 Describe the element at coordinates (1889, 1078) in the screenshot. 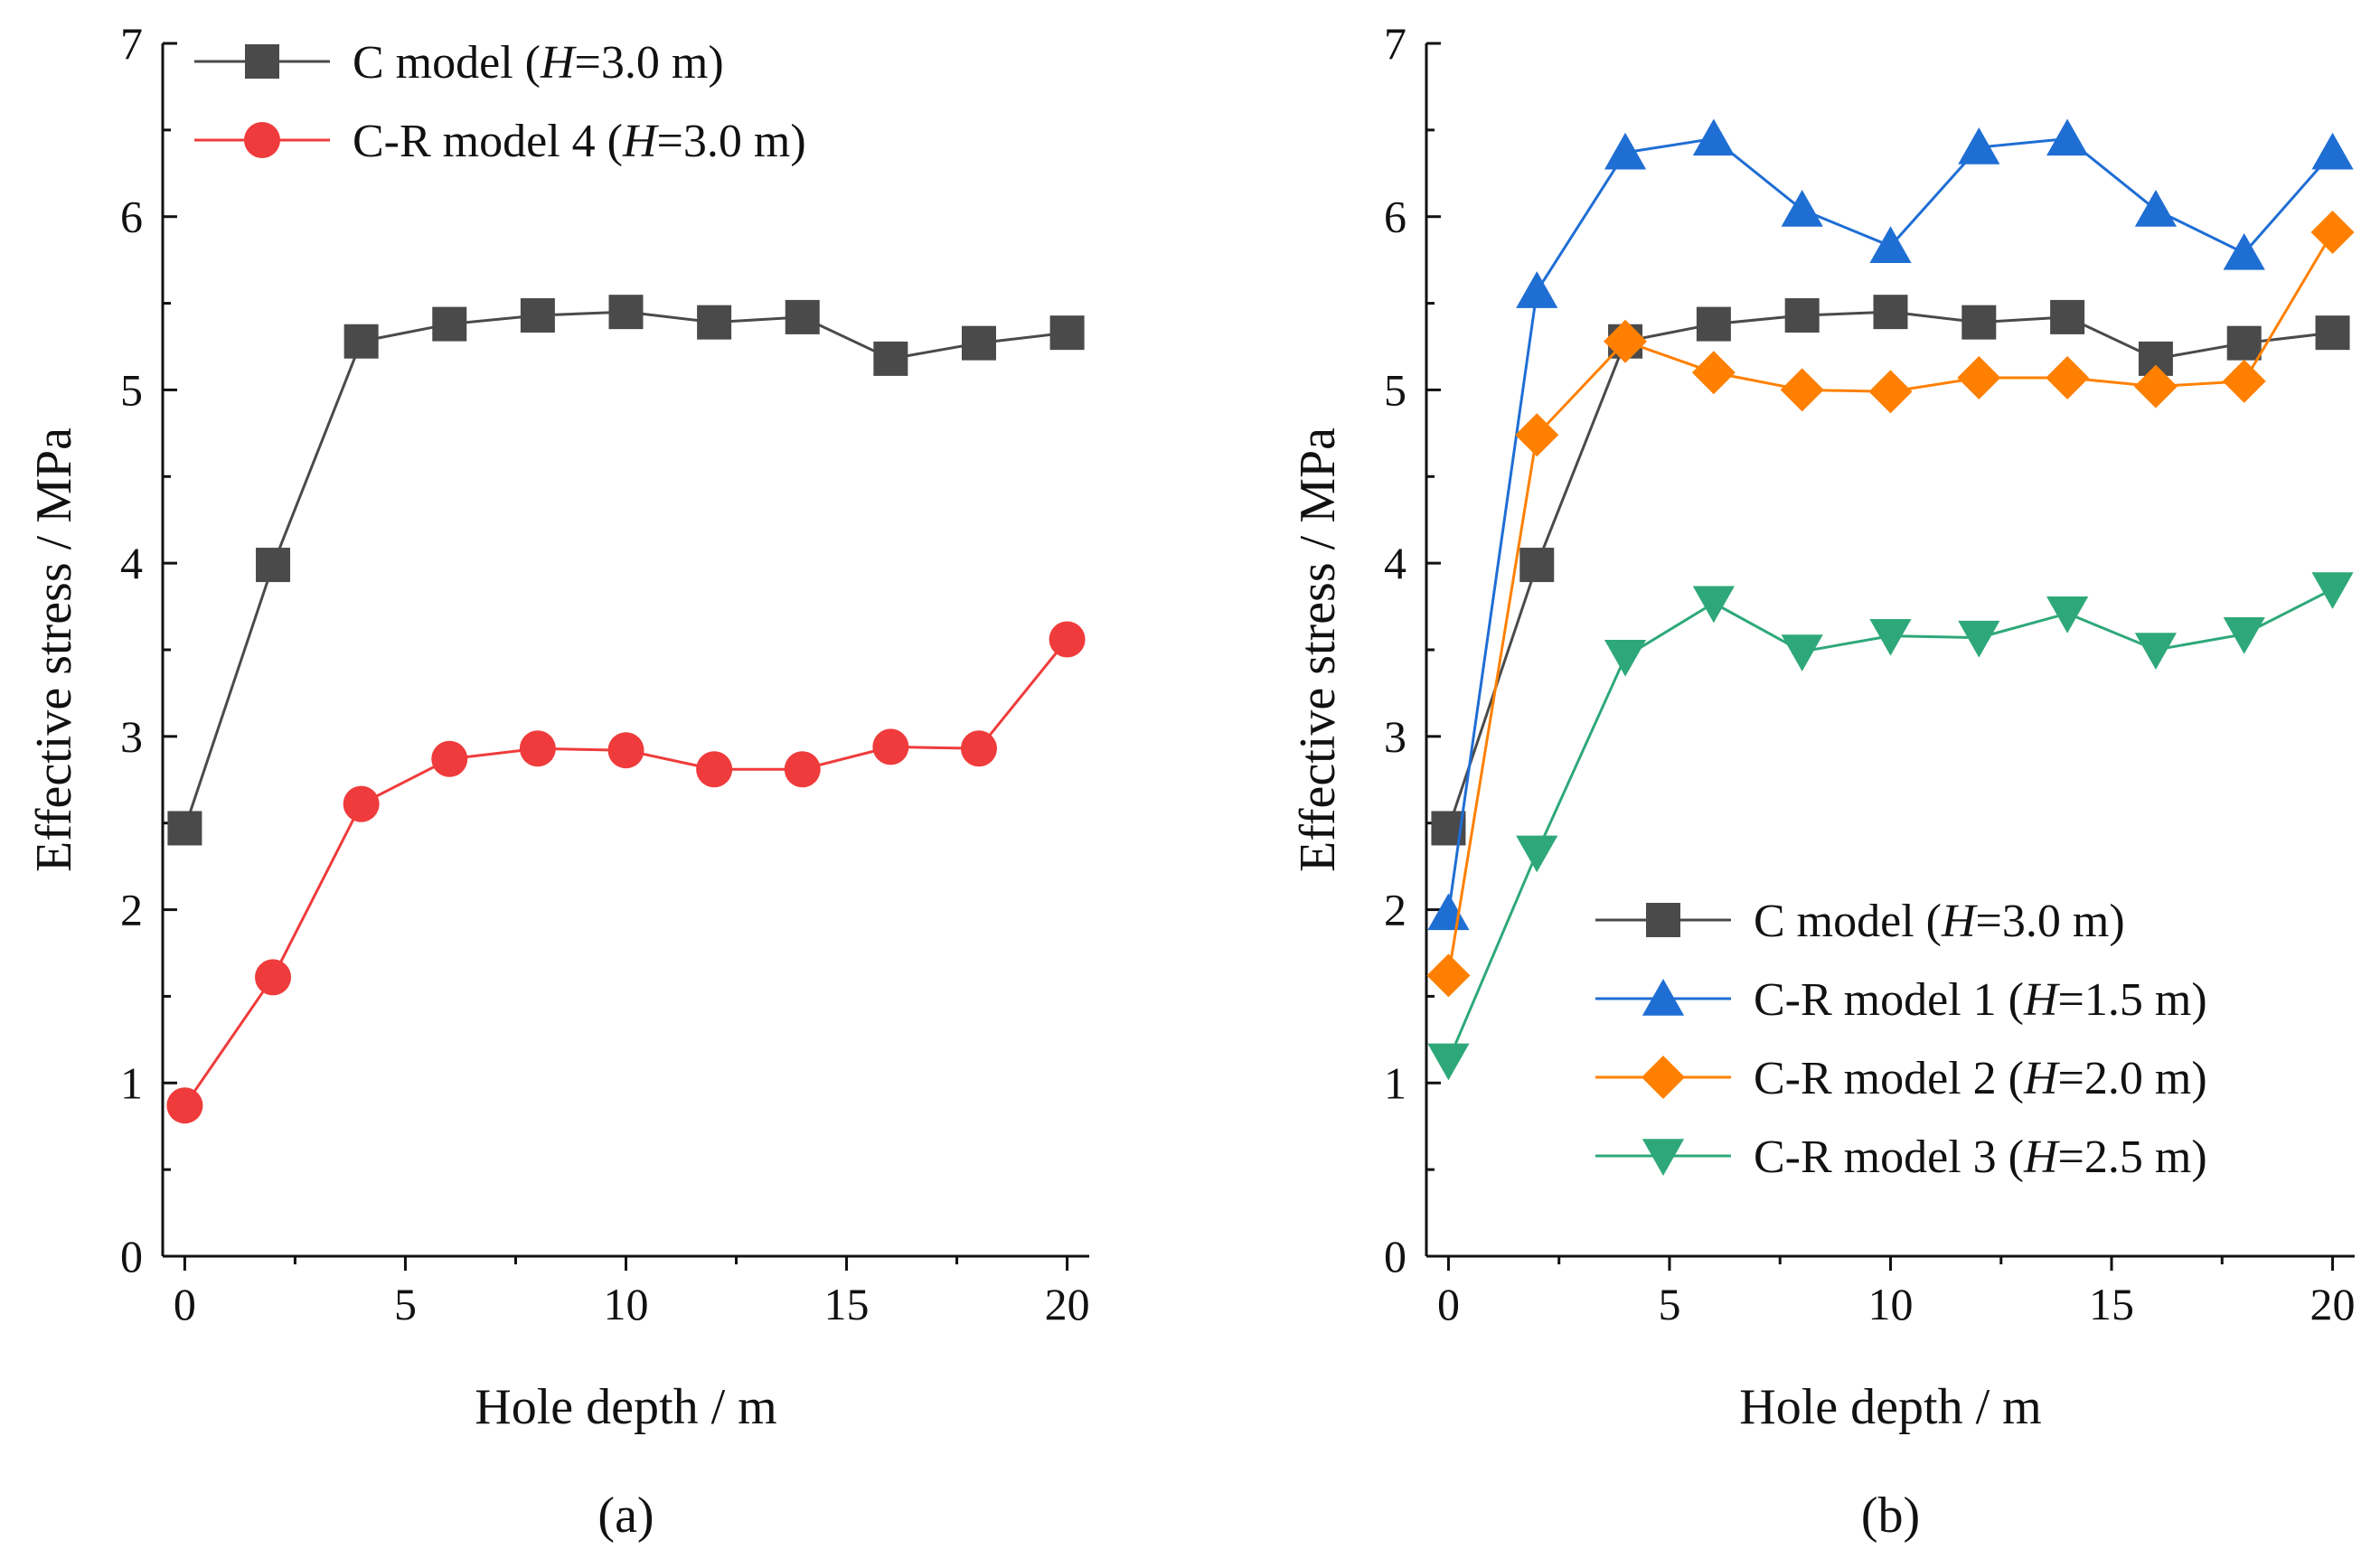

I see `legend-label-prefix: C-R model 2 (` at that location.